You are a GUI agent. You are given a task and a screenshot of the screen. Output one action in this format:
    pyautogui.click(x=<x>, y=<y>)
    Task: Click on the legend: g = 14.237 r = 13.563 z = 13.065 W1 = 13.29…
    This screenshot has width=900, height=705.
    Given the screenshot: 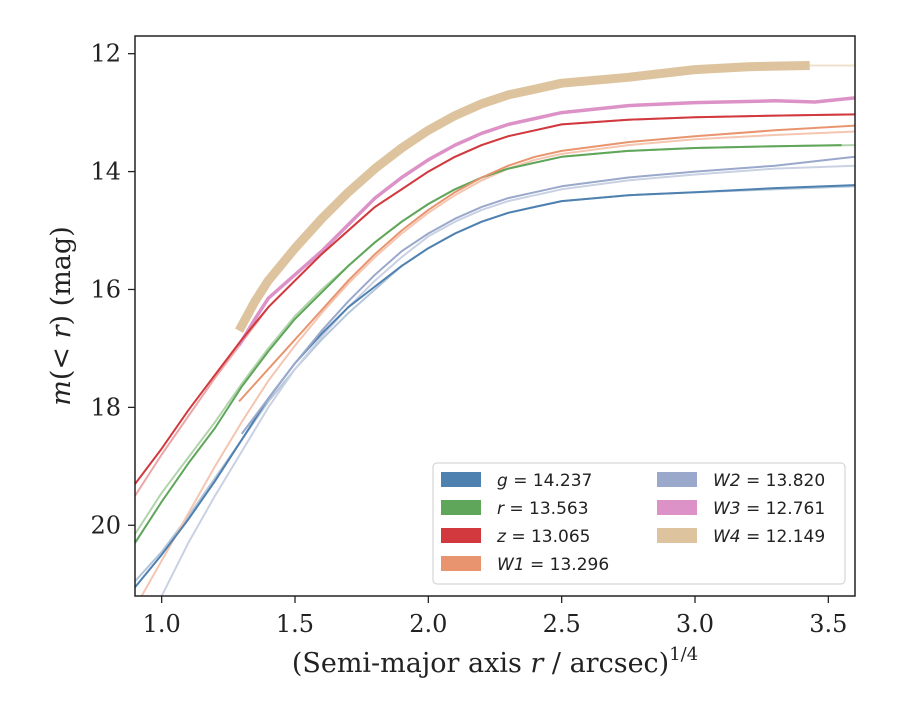 What is the action you would take?
    pyautogui.click(x=639, y=523)
    